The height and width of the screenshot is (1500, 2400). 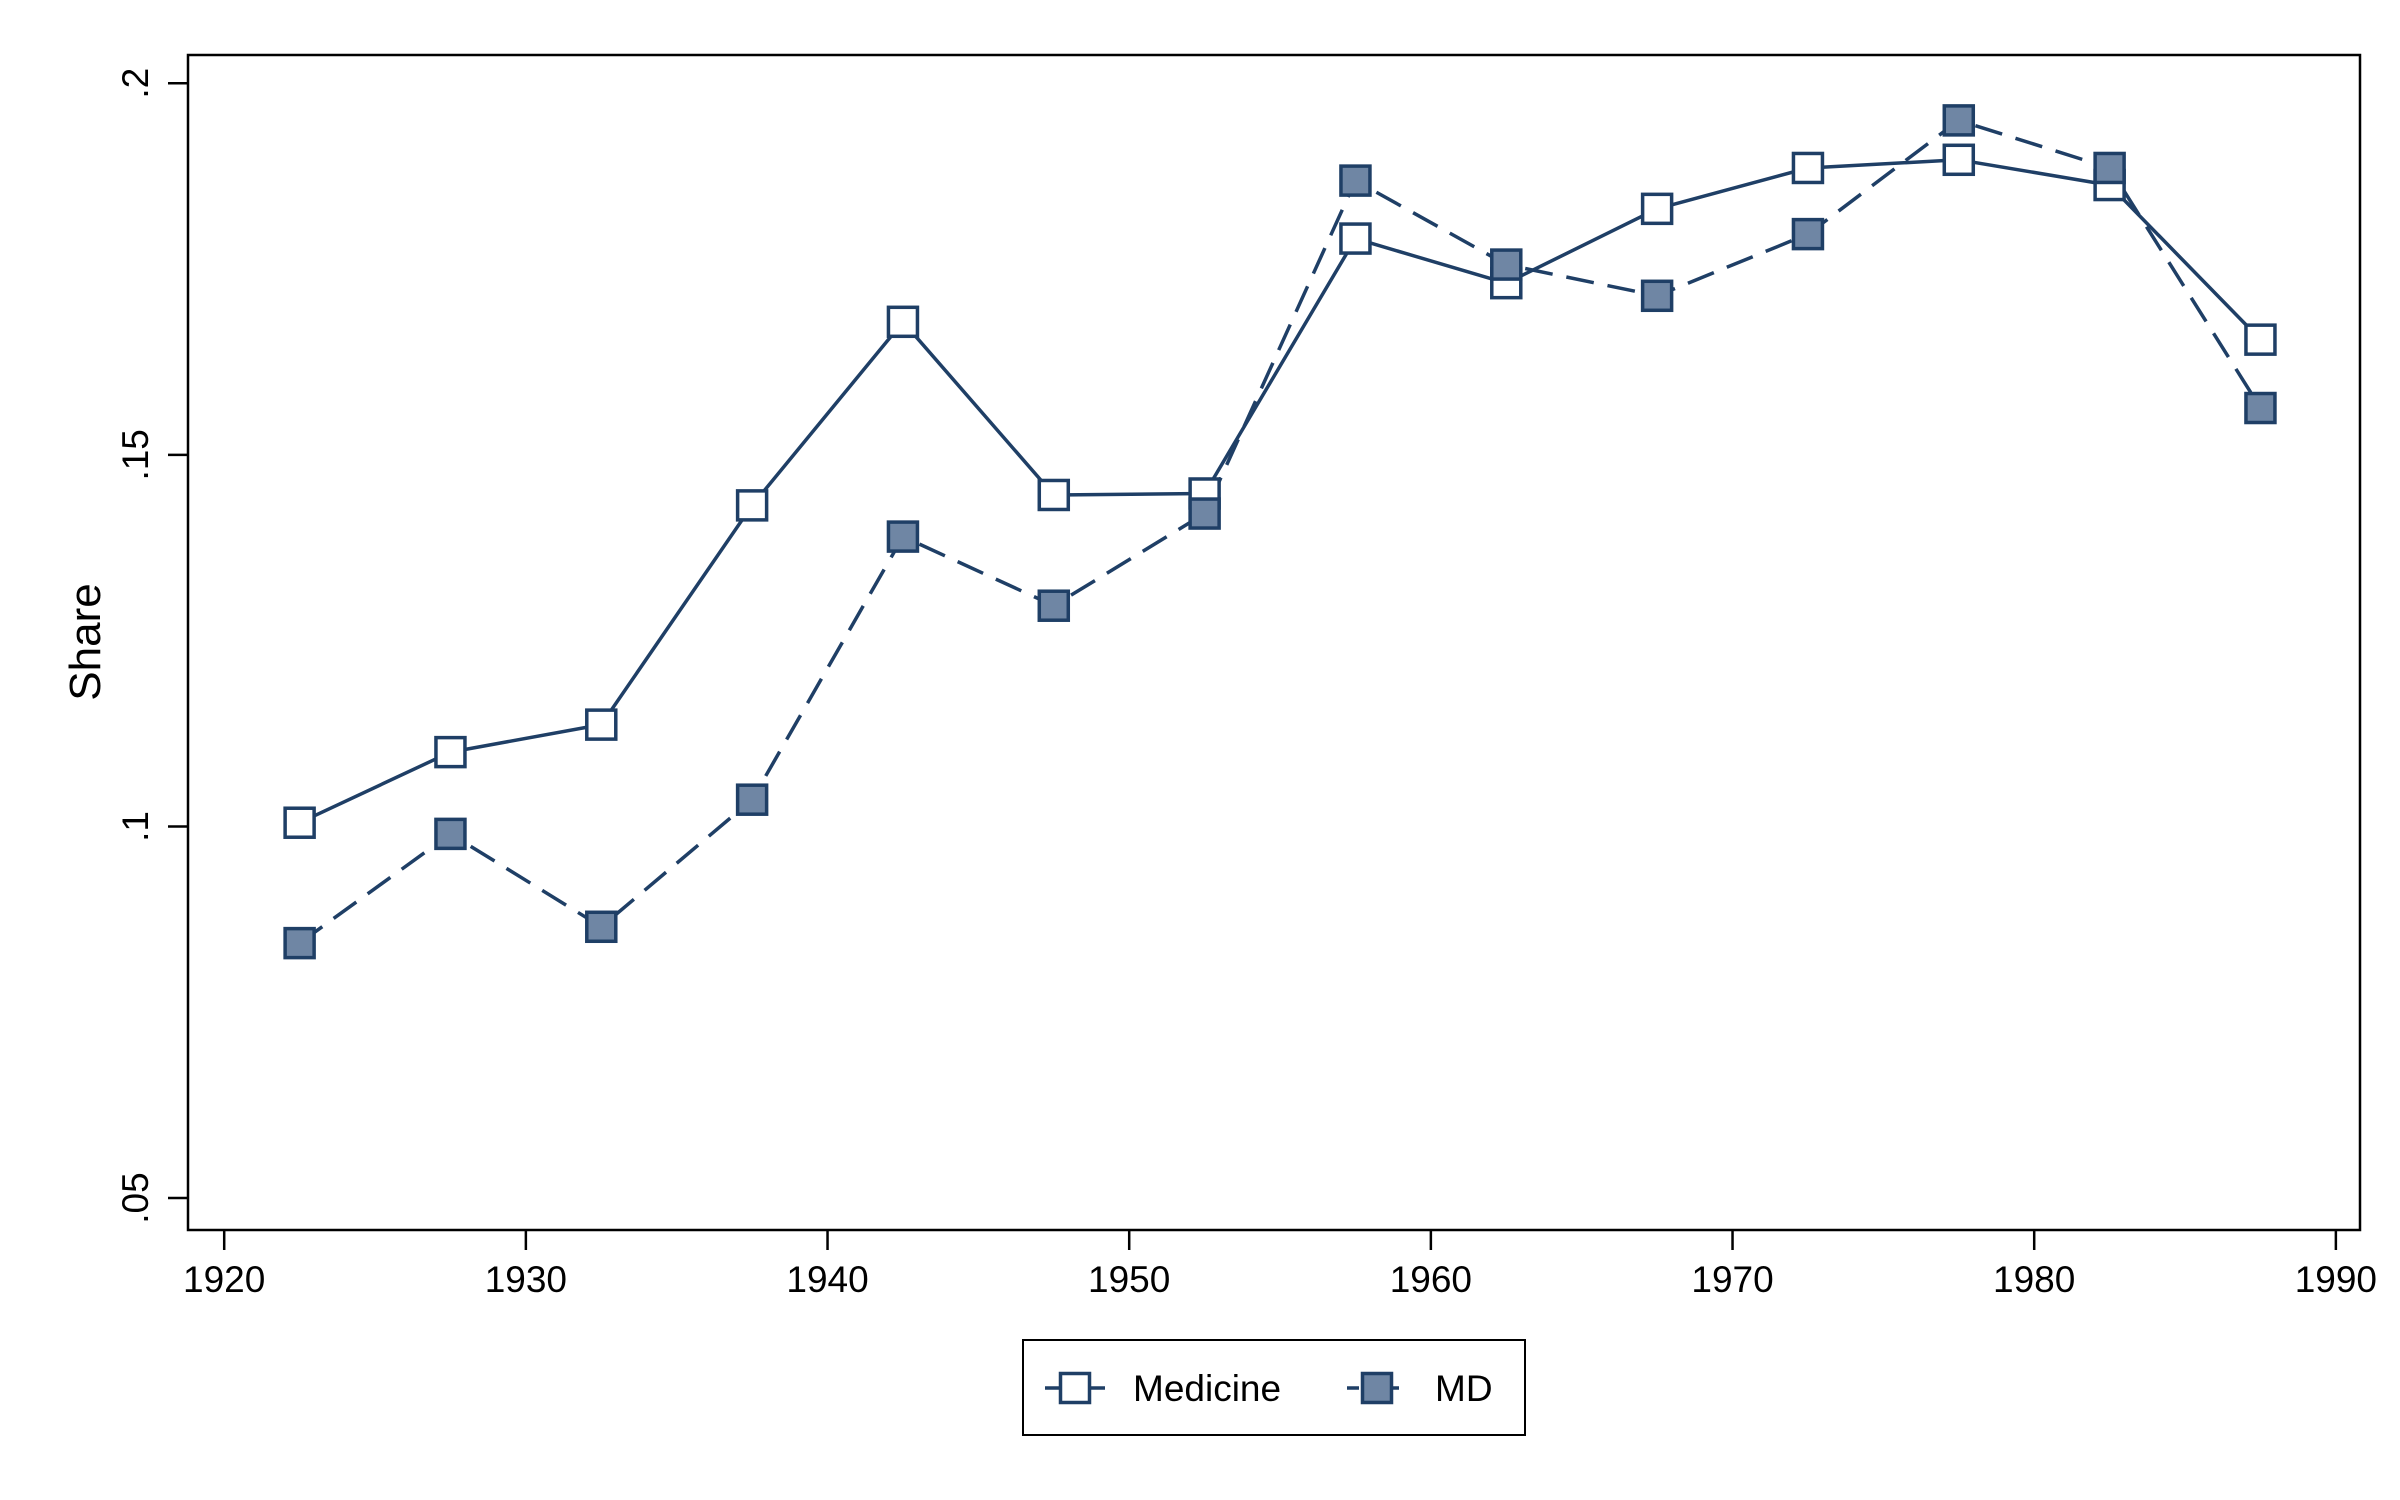 I want to click on y-tick-label: .05, so click(x=135, y=1197).